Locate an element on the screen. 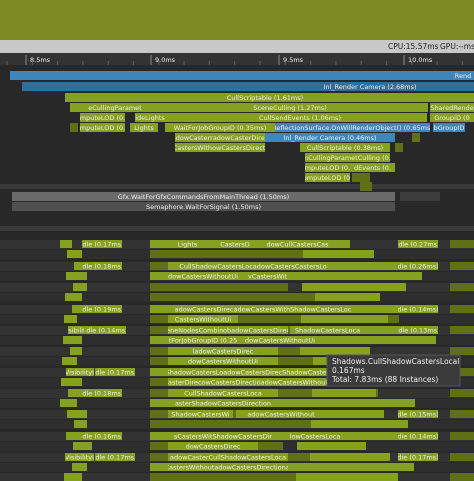 Image resolution: width=474 pixels, height=481 pixels. tooltip-name: Shadows.CullShadowCastersLocal is located at coordinates (395, 361).